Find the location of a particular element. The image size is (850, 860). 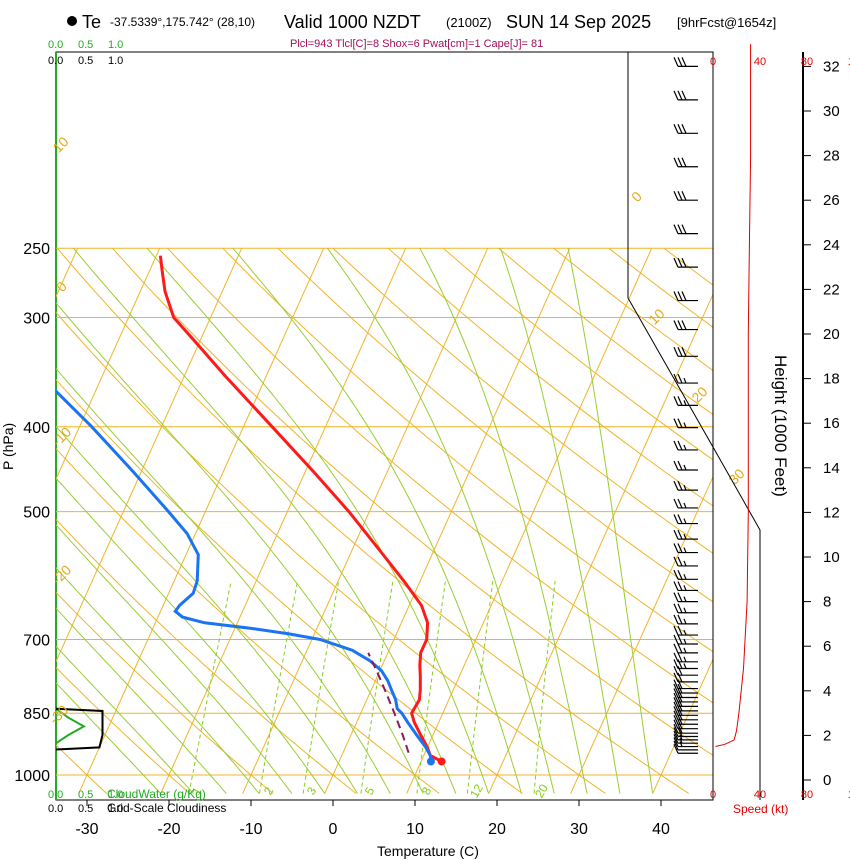

height-tick-label: 2 is located at coordinates (827, 735).